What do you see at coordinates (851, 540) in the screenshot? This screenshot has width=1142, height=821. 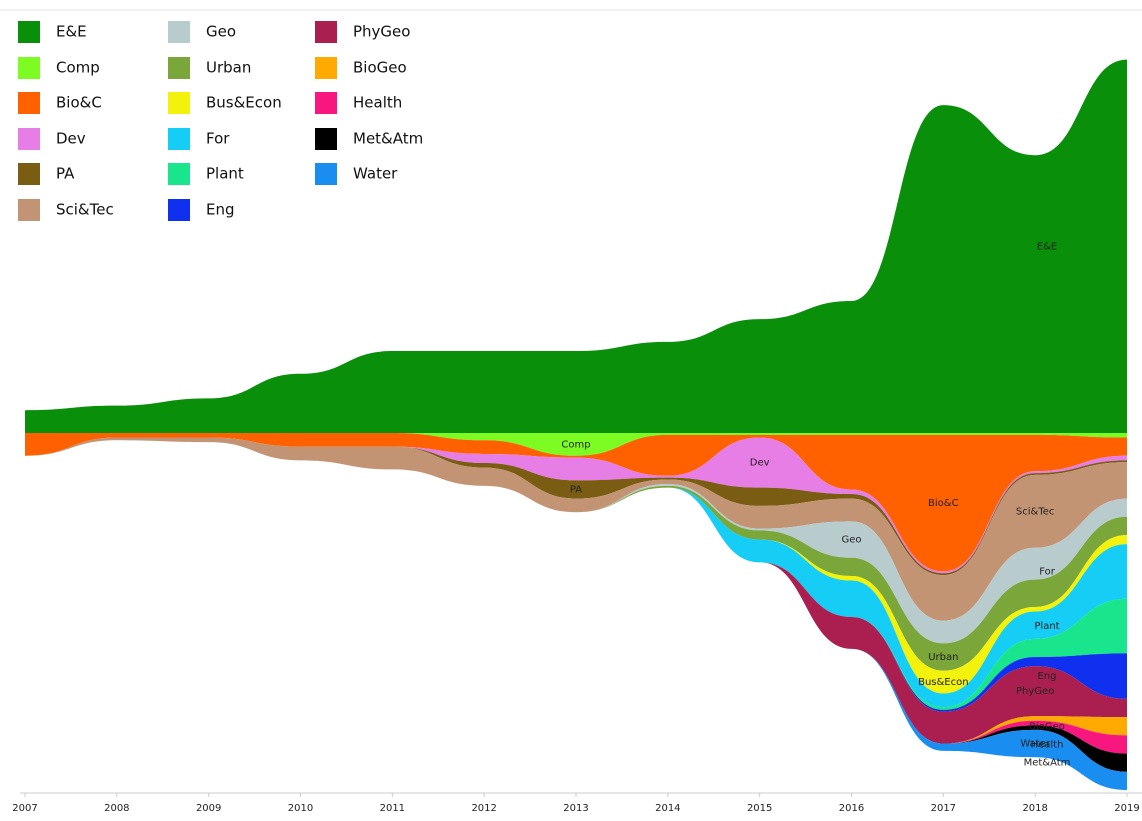 I see `stream-label: Geo` at bounding box center [851, 540].